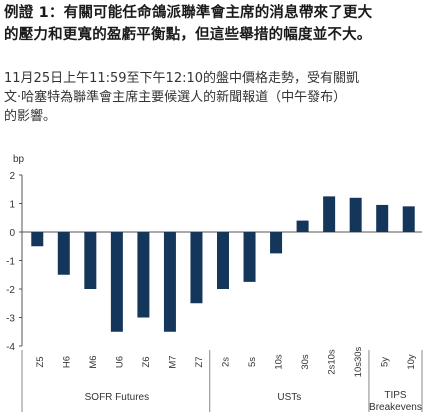 Image resolution: width=432 pixels, height=415 pixels. Describe the element at coordinates (411, 362) in the screenshot. I see `x-tick-label: 10y` at that location.